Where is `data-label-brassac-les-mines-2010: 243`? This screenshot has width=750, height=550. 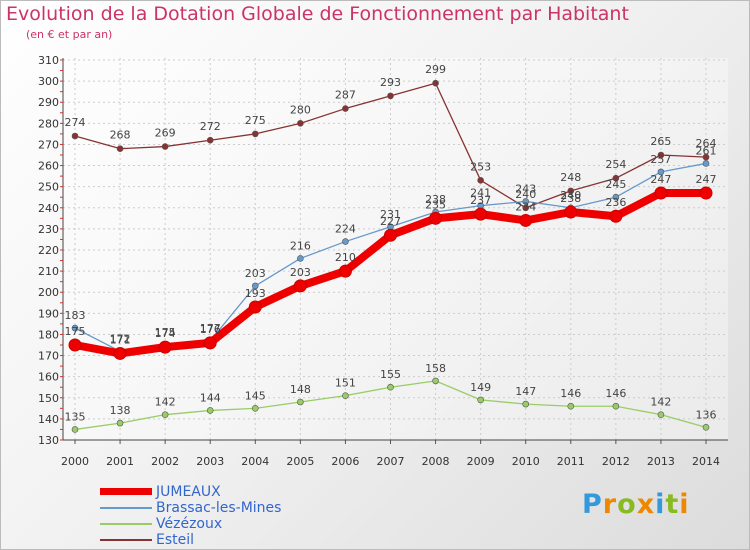 data-label-brassac-les-mines-2010: 243 is located at coordinates (525, 188).